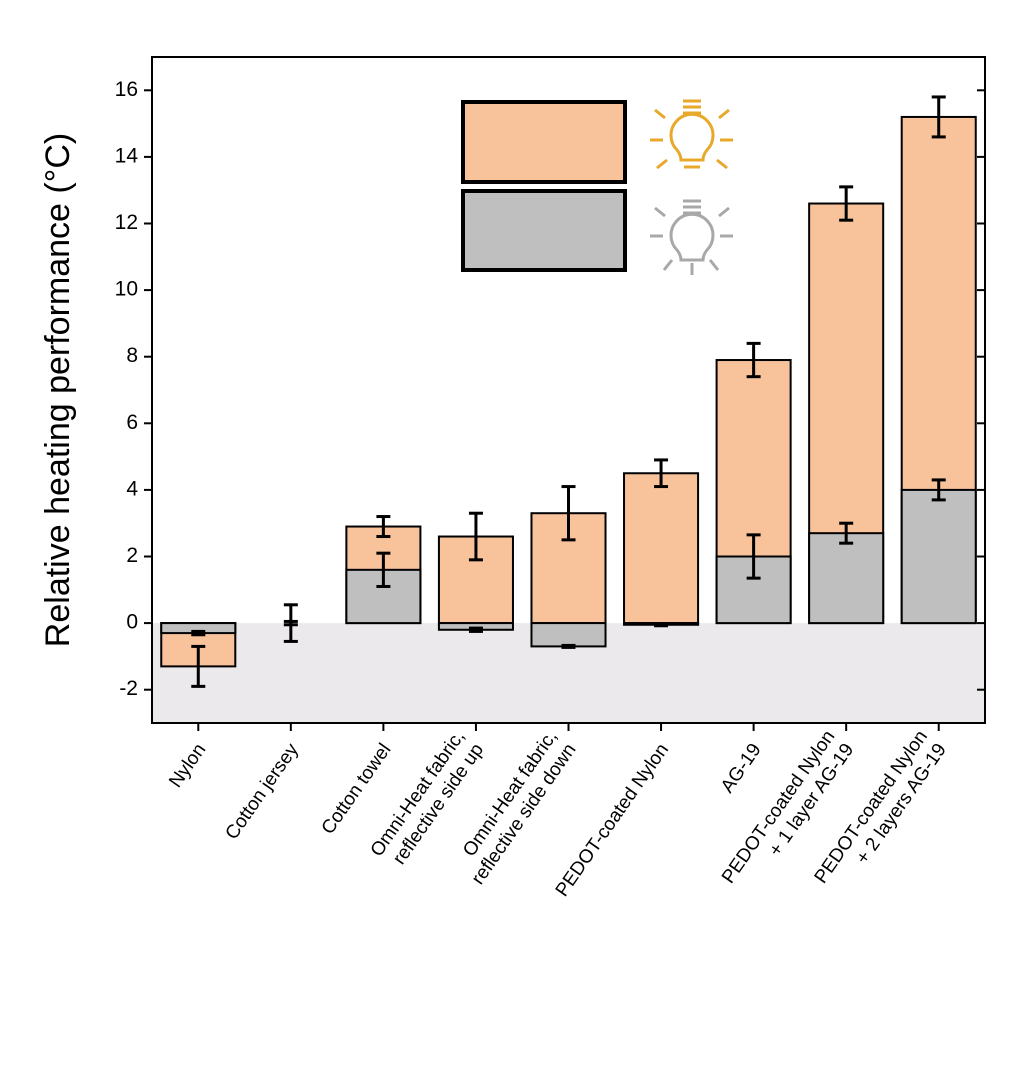 This screenshot has height=1068, width=1030. Describe the element at coordinates (132, 488) in the screenshot. I see `y-tick-label: 4` at that location.